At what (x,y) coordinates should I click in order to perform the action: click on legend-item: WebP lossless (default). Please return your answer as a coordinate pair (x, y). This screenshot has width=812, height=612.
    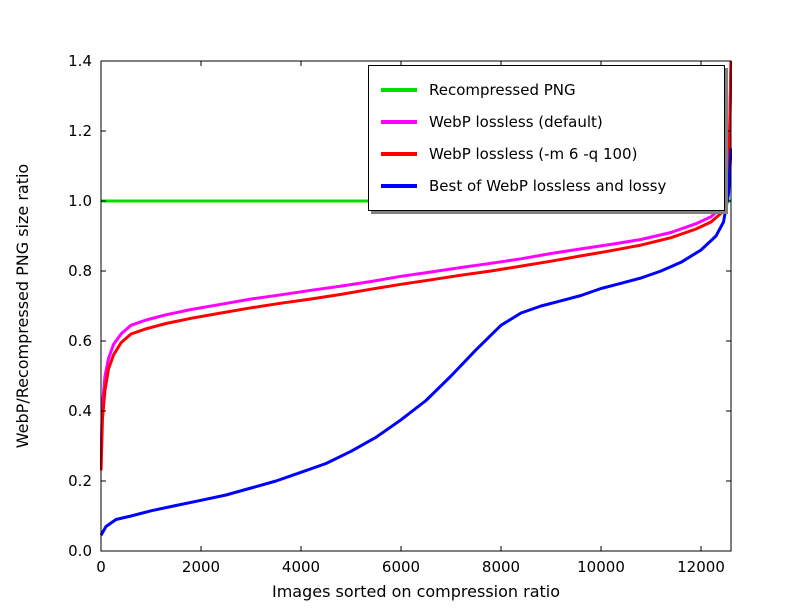
    Looking at the image, I should click on (546, 122).